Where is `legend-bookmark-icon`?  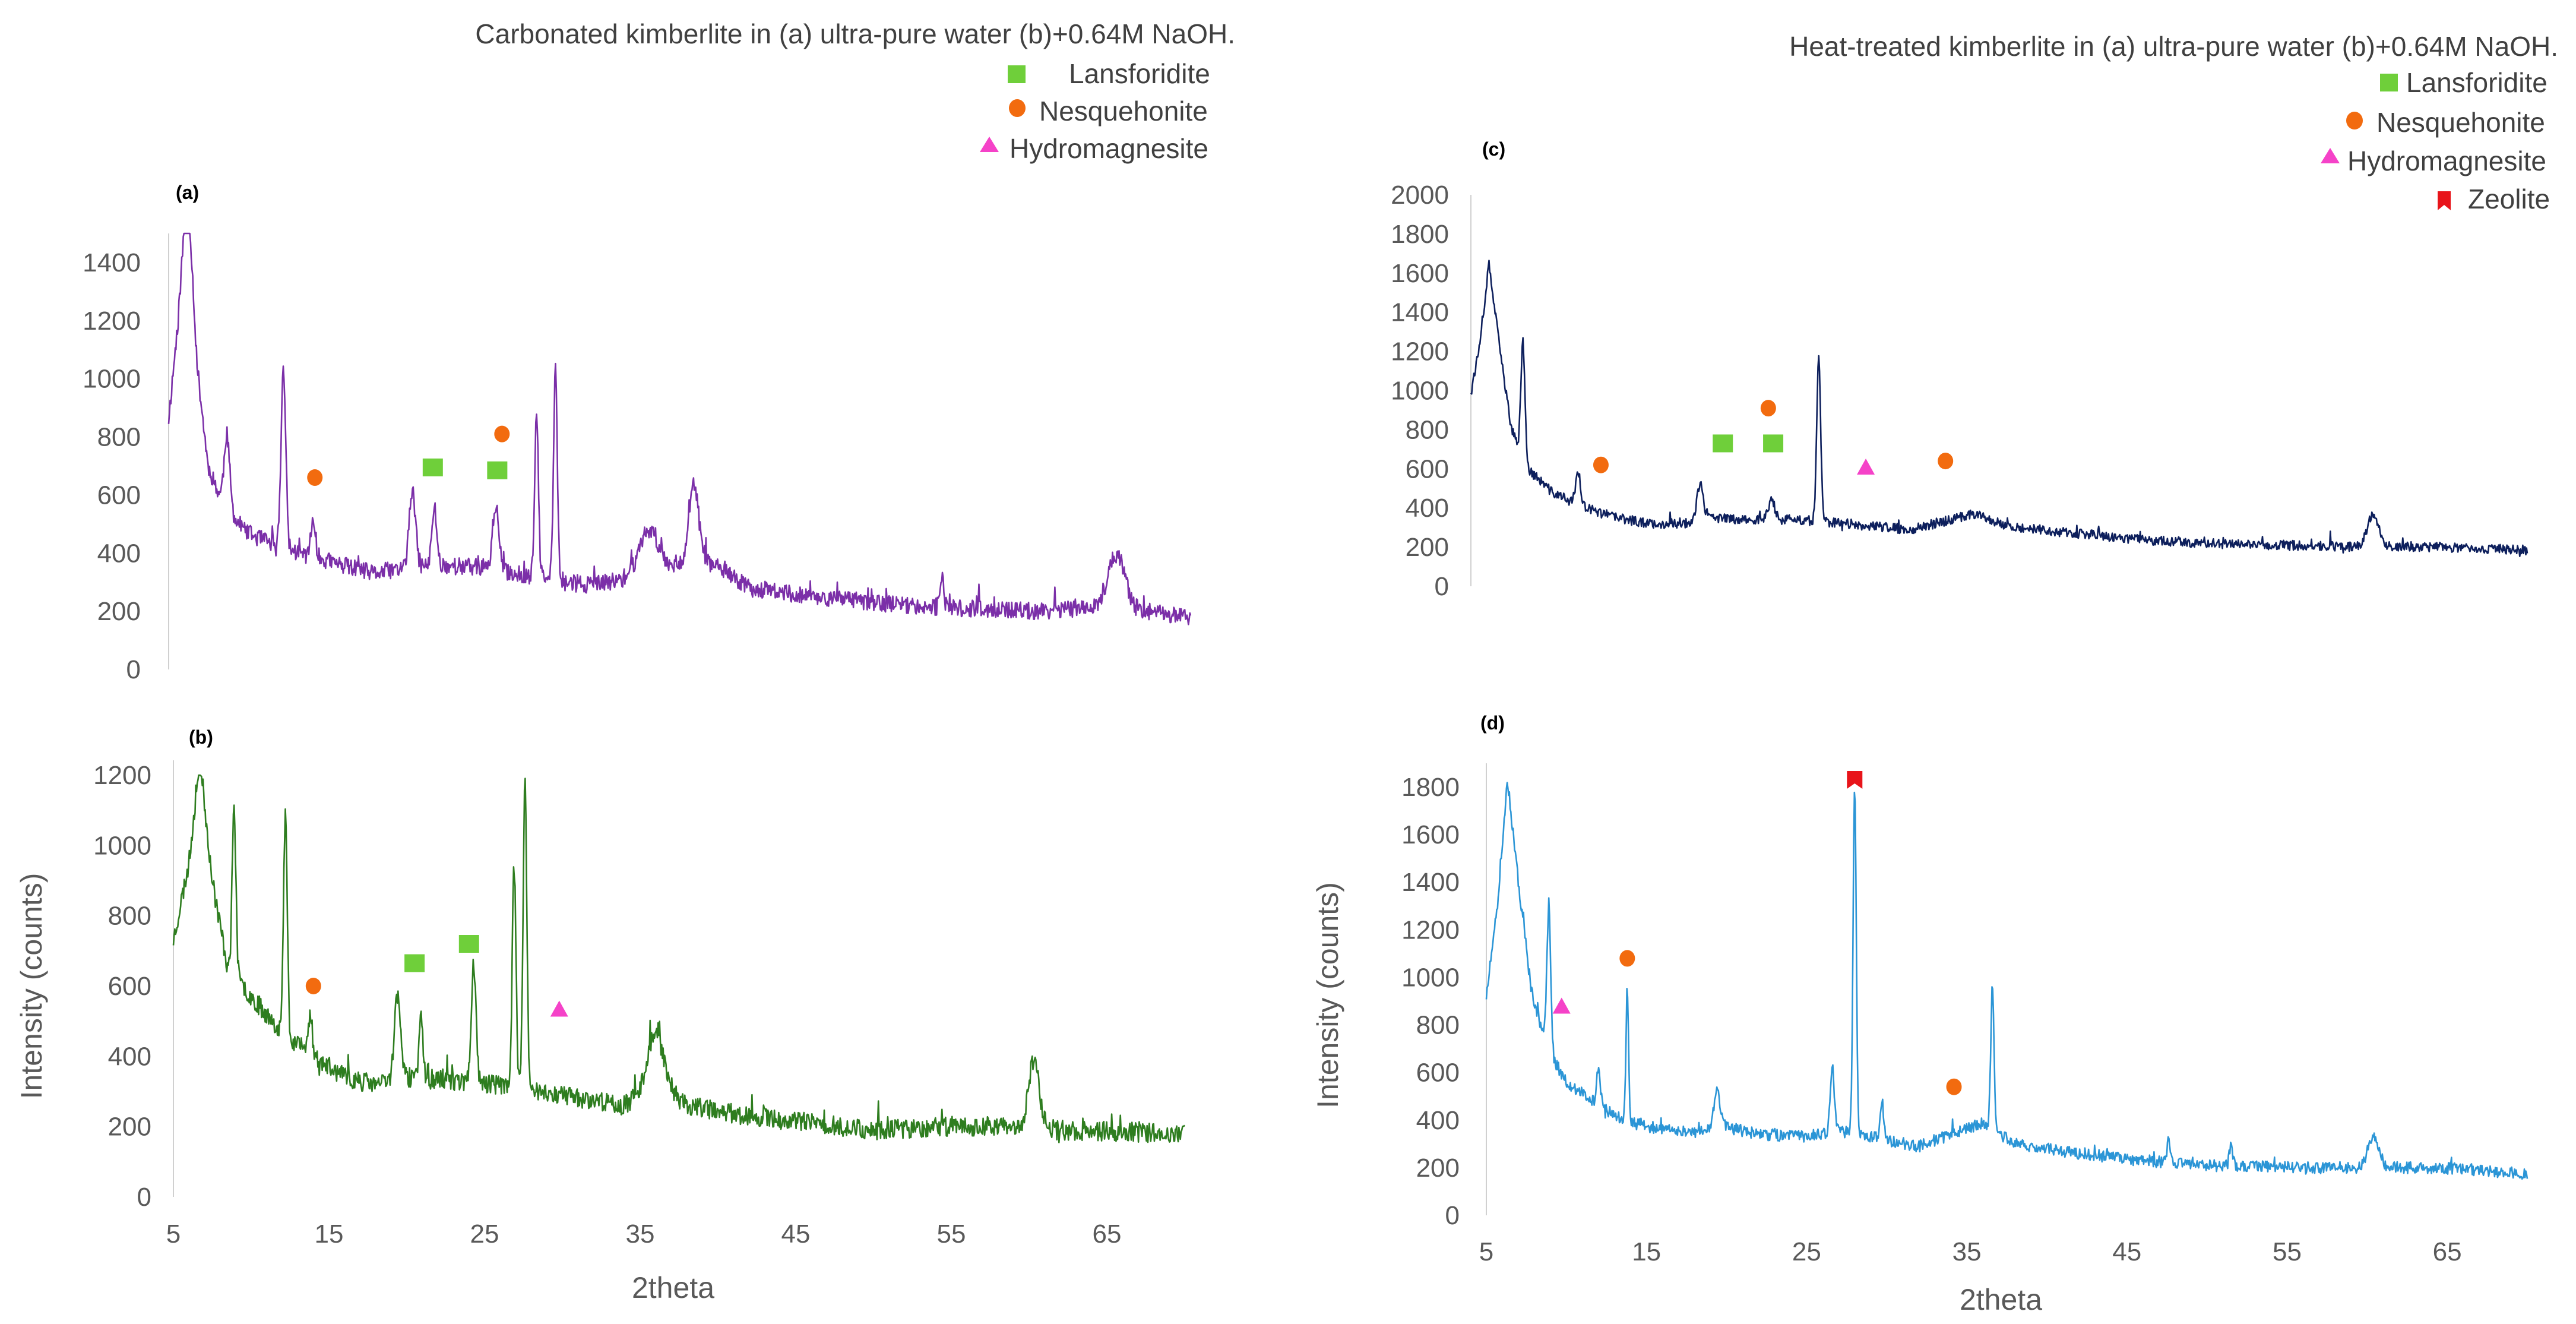
legend-bookmark-icon is located at coordinates (2444, 201).